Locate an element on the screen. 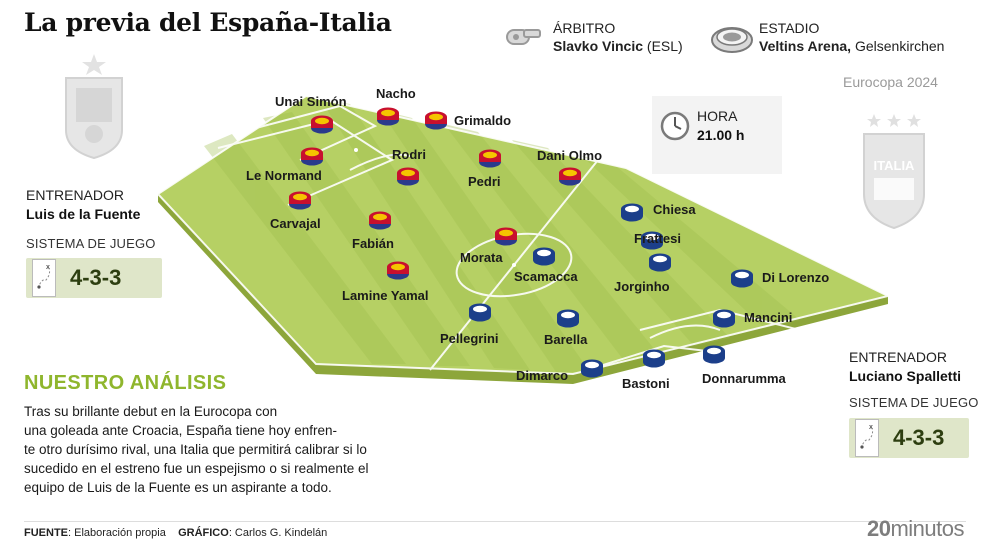 Image resolution: width=990 pixels, height=556 pixels. time-box: HORA 21.00 h is located at coordinates (717, 135).